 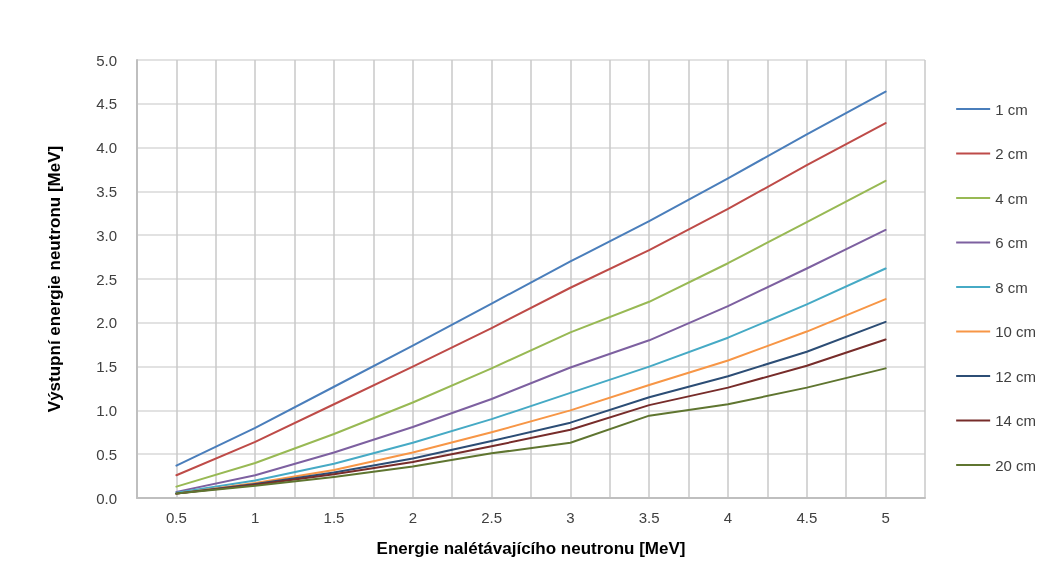 What do you see at coordinates (106, 235) in the screenshot?
I see `y-tick-label: 3.0` at bounding box center [106, 235].